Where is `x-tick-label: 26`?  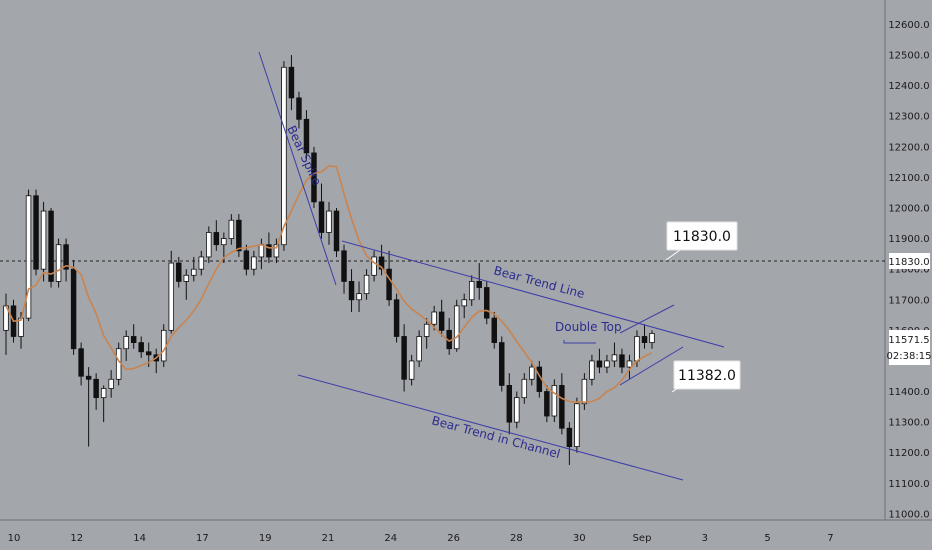 x-tick-label: 26 is located at coordinates (453, 538).